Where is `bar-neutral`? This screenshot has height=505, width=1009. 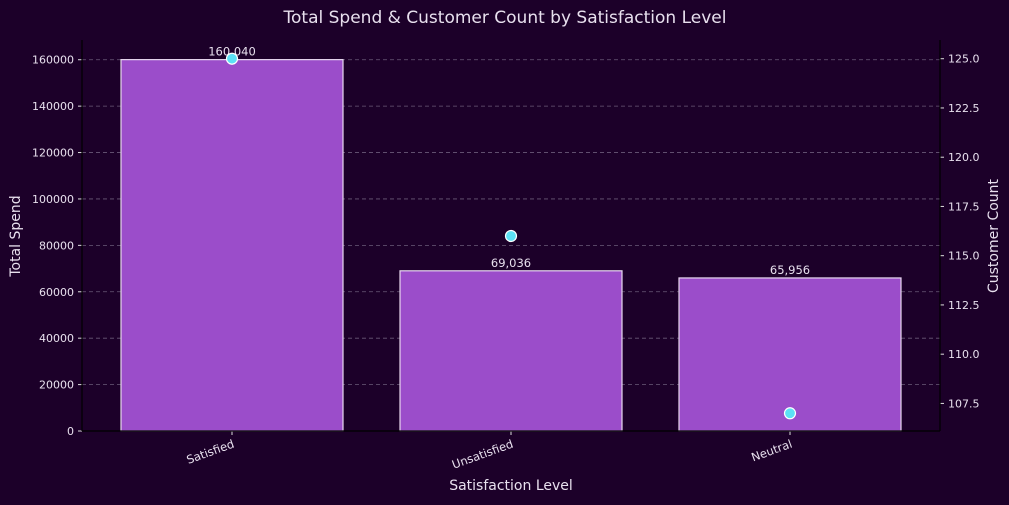
bar-neutral is located at coordinates (790, 354).